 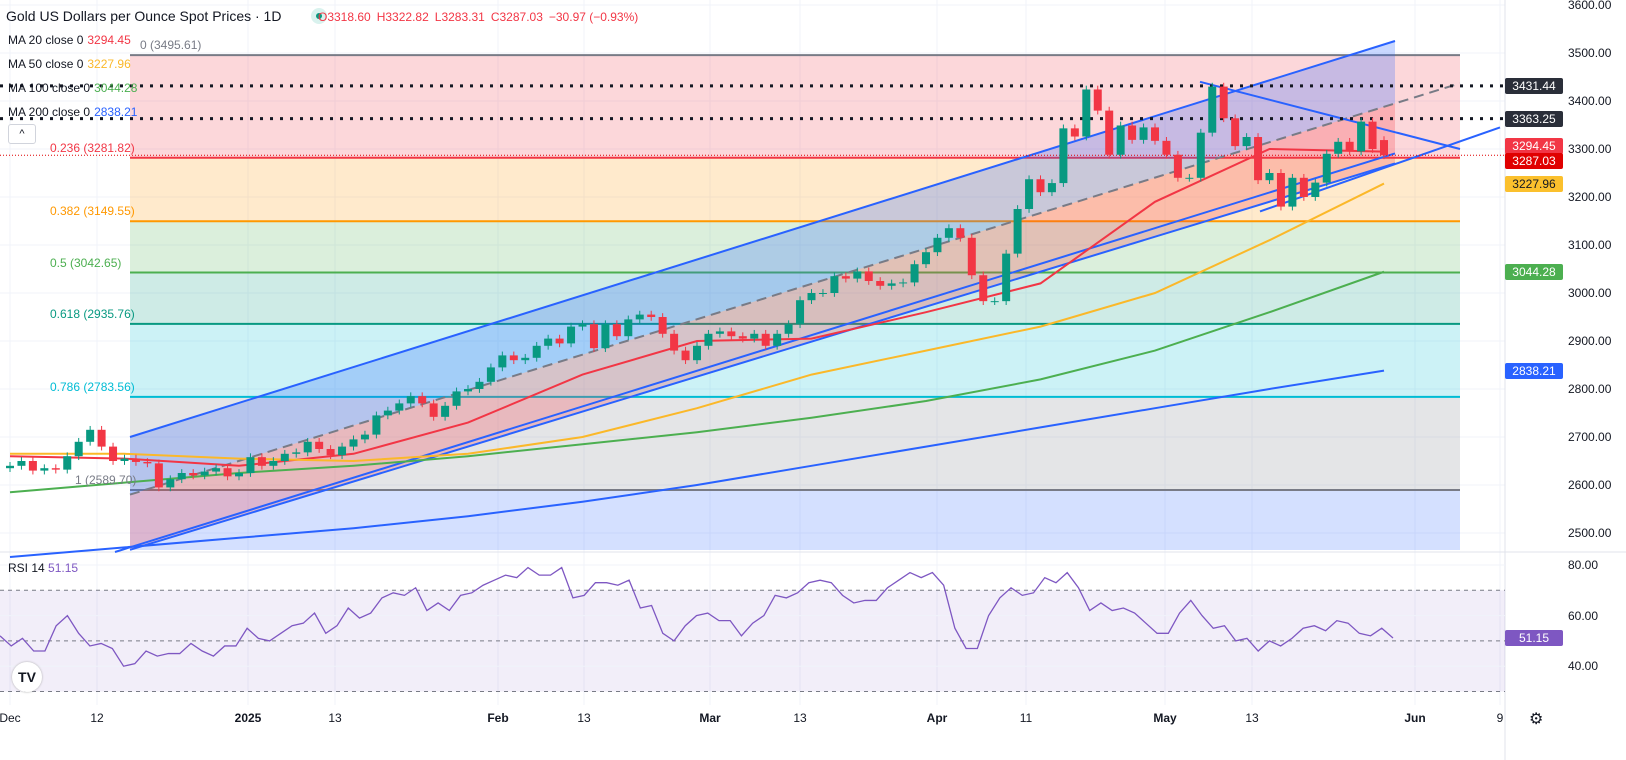 I want to click on price-axis-label: 2900.00, so click(x=1590, y=341).